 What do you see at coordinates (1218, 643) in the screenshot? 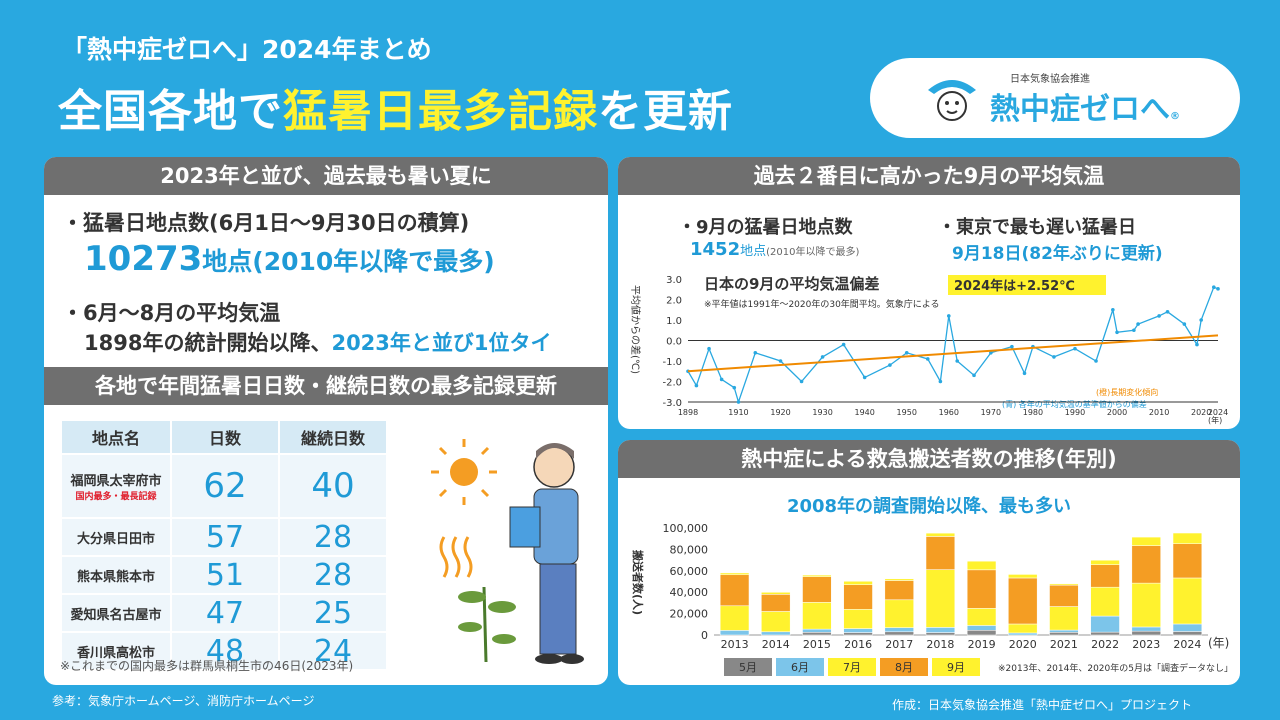
I see `bar-x-axis-label: (年)` at bounding box center [1218, 643].